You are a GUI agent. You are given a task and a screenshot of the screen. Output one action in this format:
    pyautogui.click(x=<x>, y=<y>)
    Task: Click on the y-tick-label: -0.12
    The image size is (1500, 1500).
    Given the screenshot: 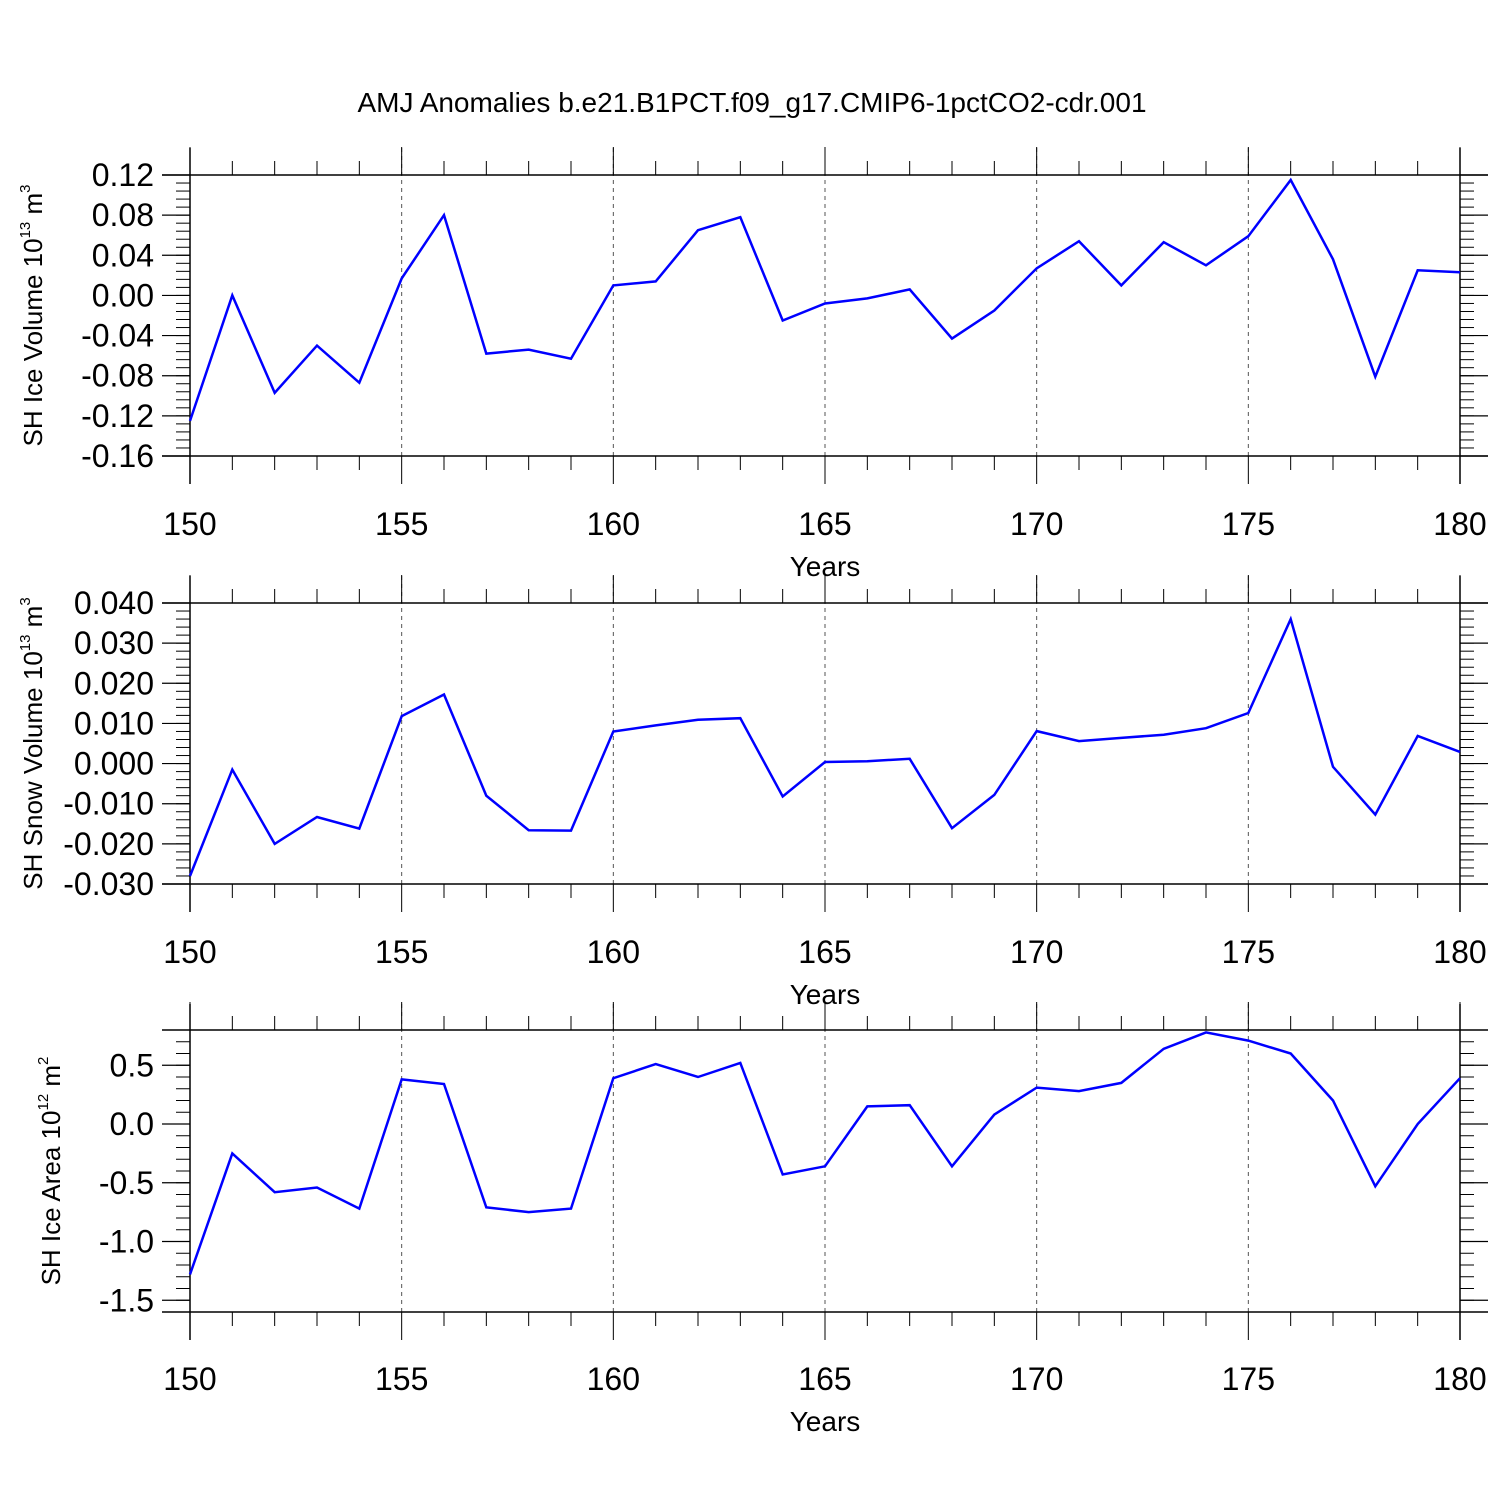 What is the action you would take?
    pyautogui.click(x=117, y=416)
    